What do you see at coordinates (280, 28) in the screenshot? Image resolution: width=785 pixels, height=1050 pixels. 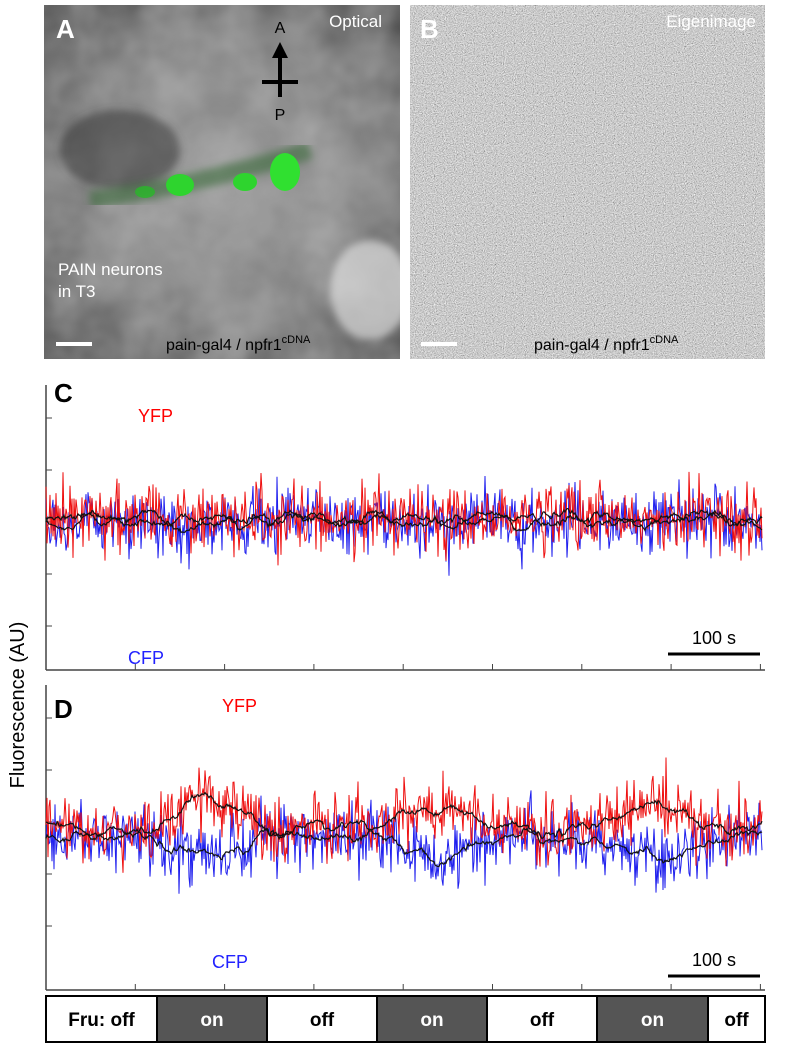 I see `orientation-label: A` at bounding box center [280, 28].